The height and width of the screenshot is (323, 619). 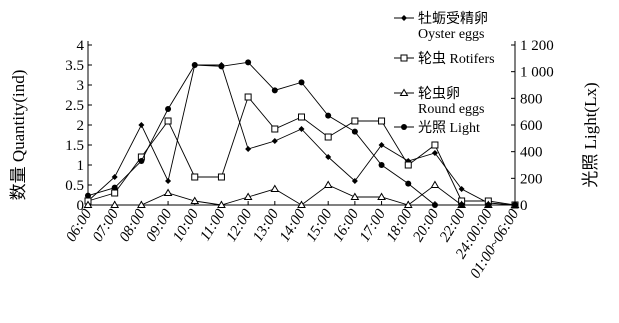 I want to click on y-right-tick-label: 1 000, so click(x=537, y=73).